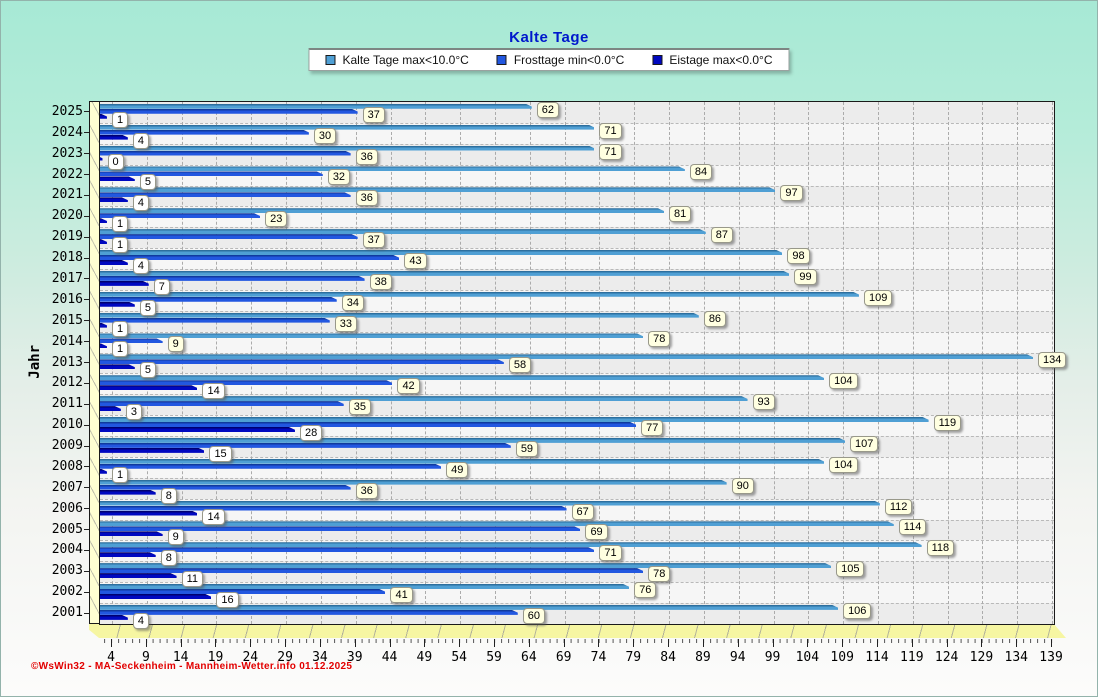 Image resolution: width=1098 pixels, height=697 pixels. Describe the element at coordinates (117, 366) in the screenshot. I see `bar-eis-2013` at that location.